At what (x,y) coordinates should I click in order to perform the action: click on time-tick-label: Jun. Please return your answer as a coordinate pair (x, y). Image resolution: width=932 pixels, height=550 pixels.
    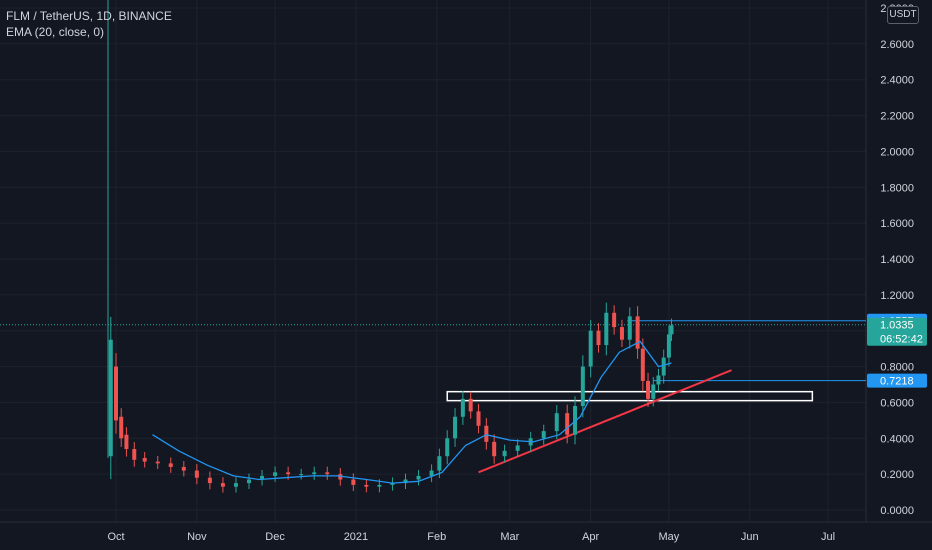
    Looking at the image, I should click on (750, 537).